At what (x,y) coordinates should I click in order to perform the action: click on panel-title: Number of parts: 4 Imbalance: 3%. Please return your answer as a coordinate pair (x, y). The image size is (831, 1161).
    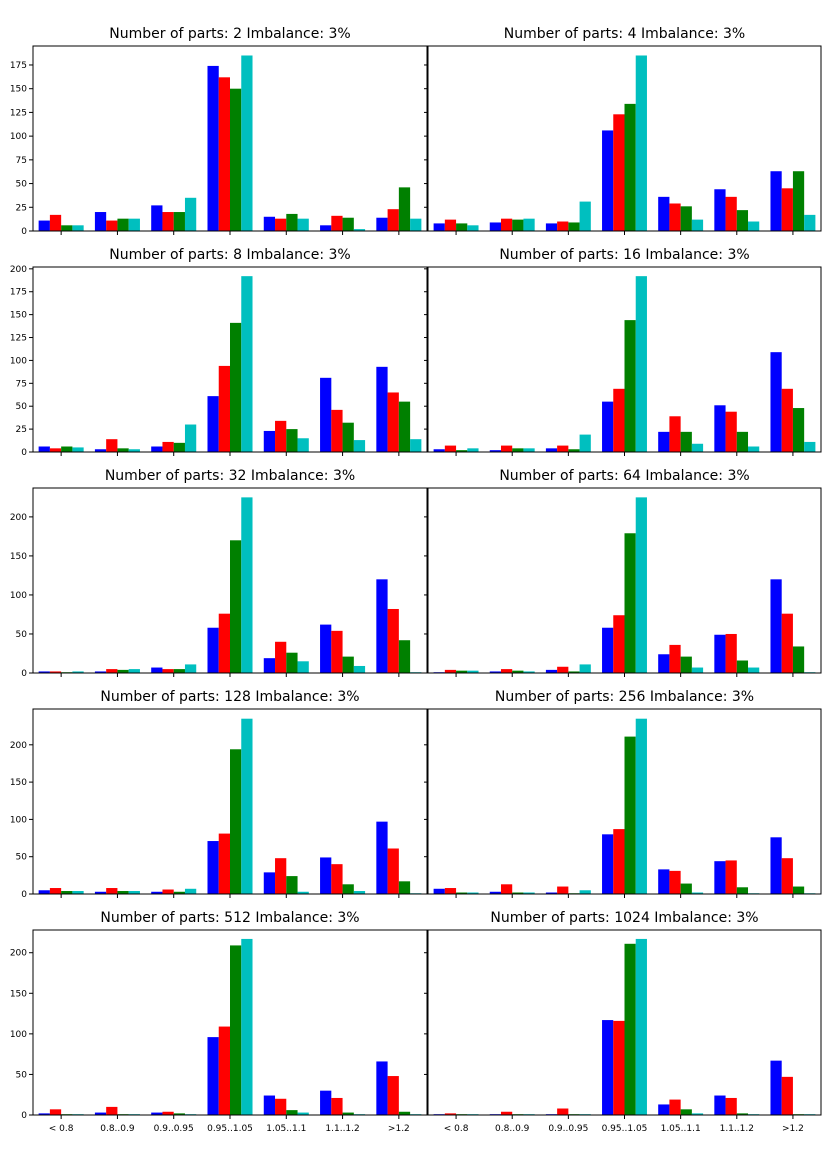
    Looking at the image, I should click on (624, 34).